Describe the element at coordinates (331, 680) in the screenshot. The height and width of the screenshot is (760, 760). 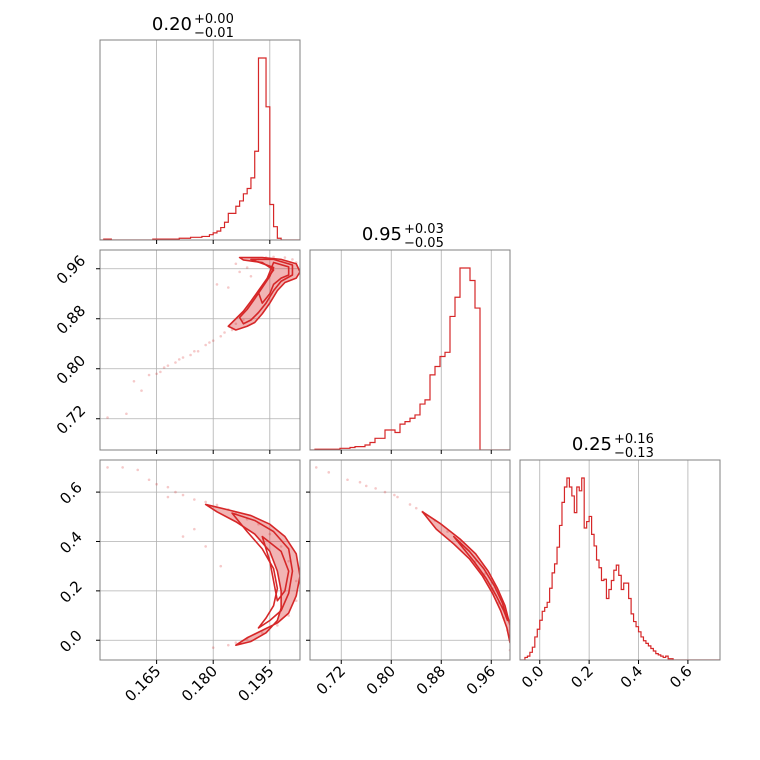
I see `x-tick-label: 0.72` at that location.